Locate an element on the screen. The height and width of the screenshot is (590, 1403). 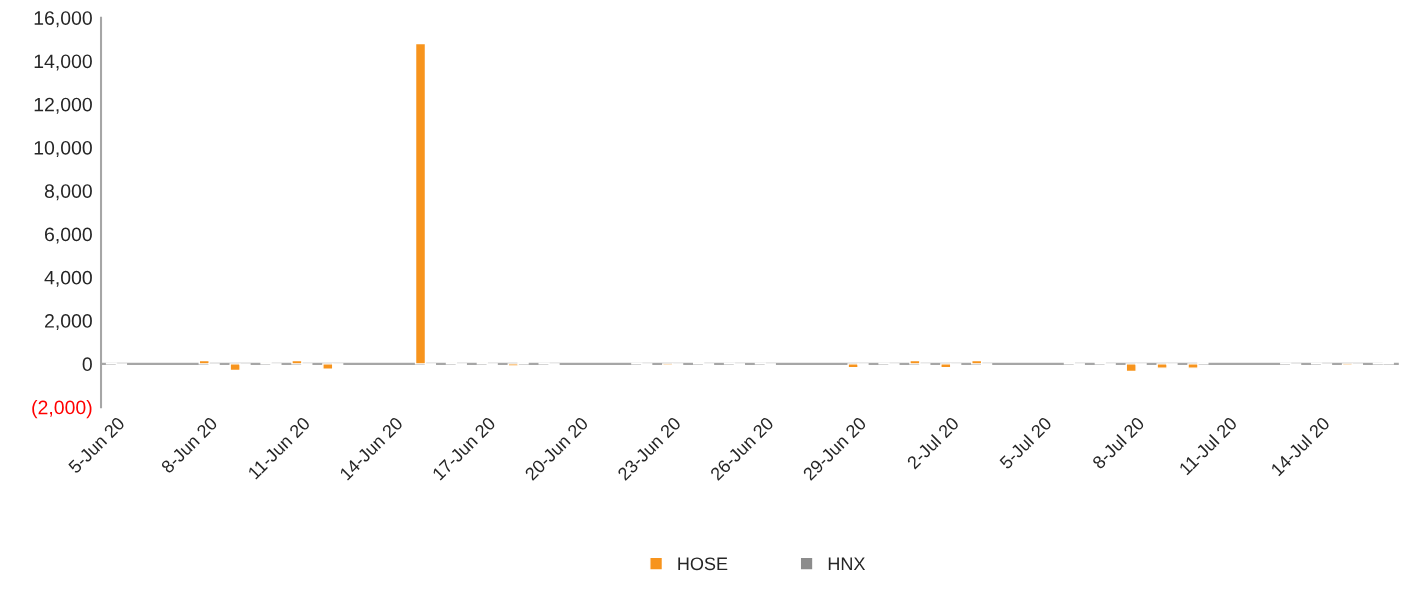
y-tick-label: 14,000 is located at coordinates (63, 62).